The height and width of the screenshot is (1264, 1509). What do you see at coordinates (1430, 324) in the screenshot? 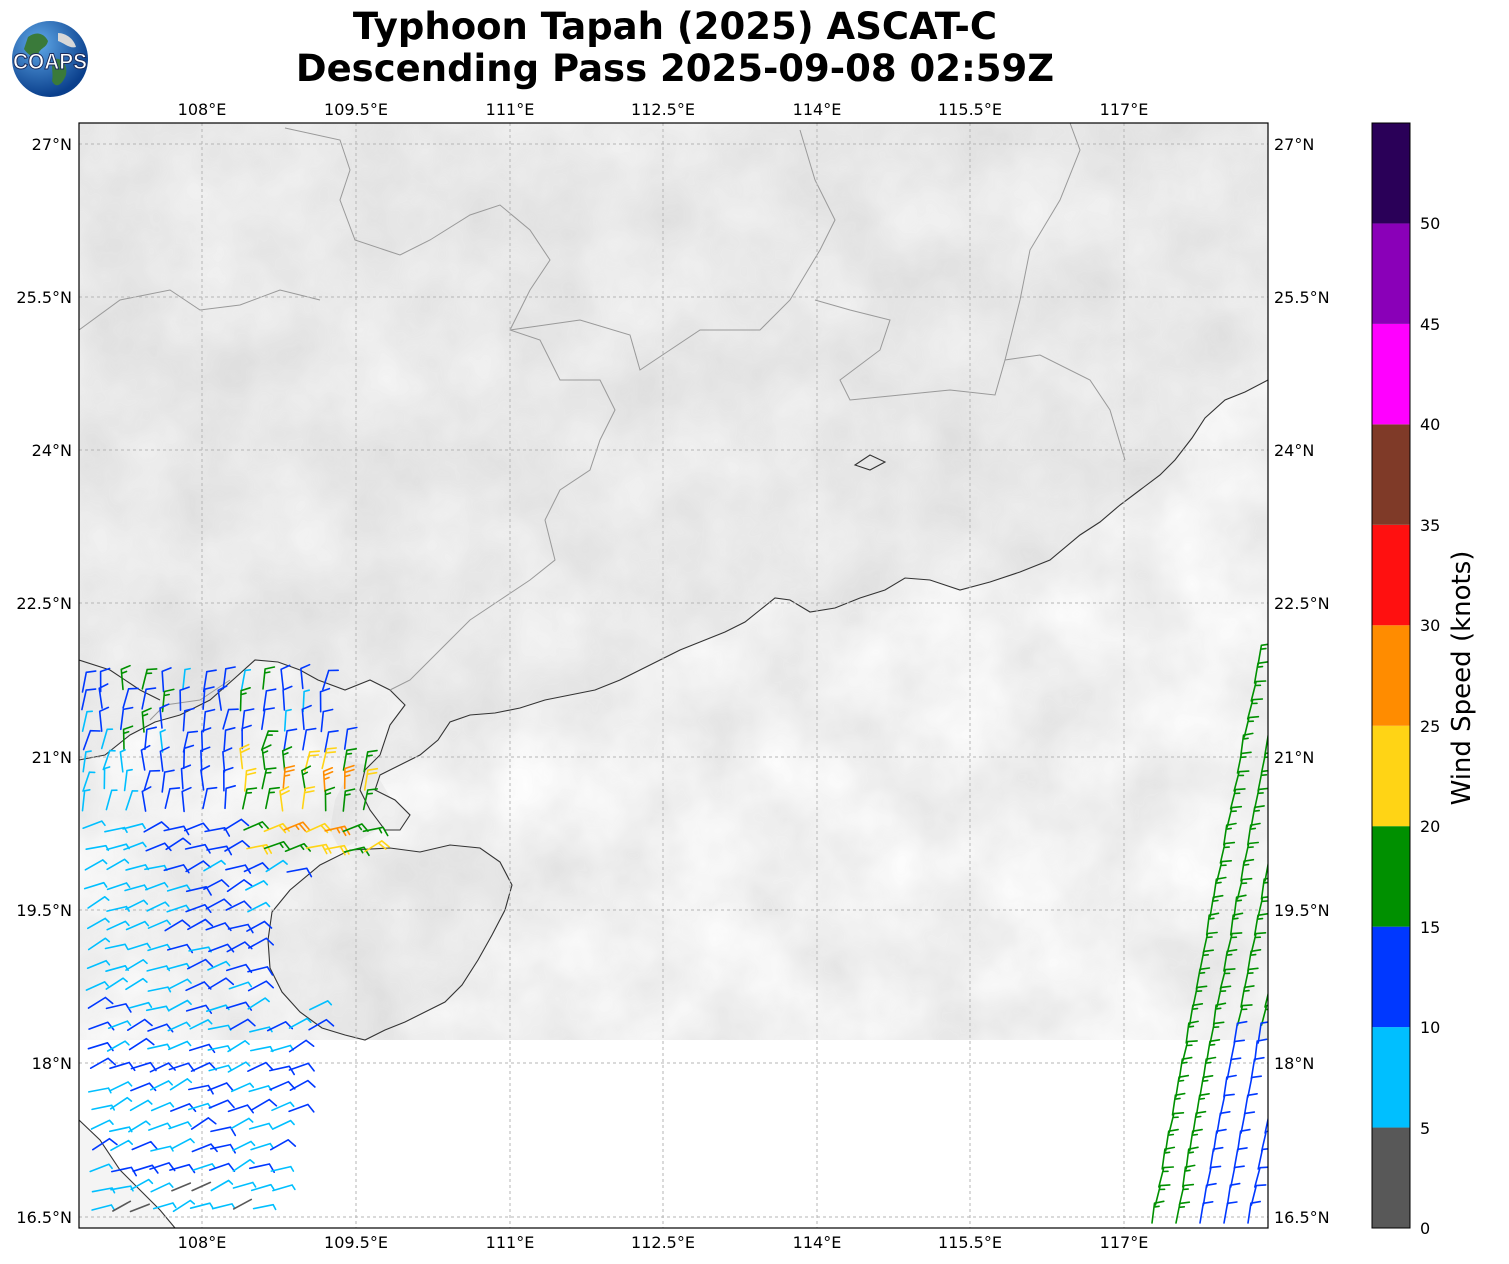
I see `colorbar-tick: 45` at bounding box center [1430, 324].